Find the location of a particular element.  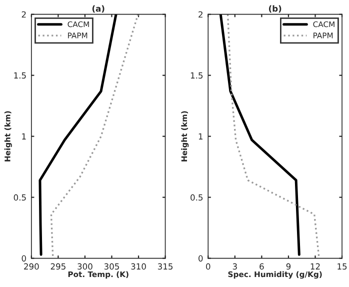

x-tick-label: 290 is located at coordinates (31, 266).